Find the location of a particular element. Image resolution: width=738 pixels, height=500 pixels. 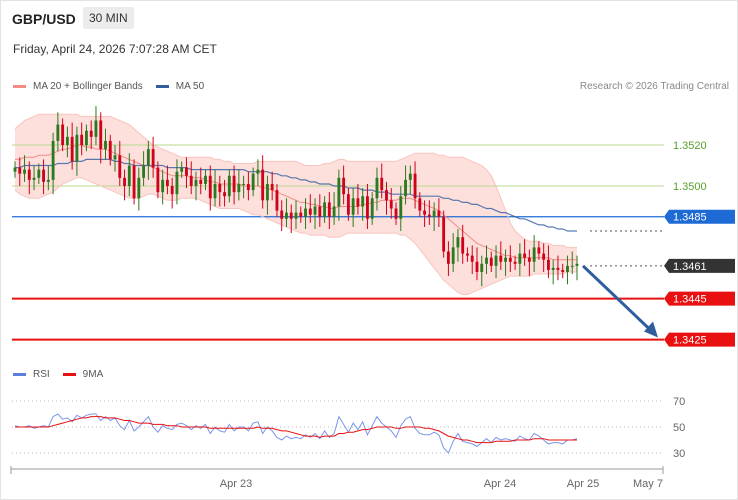

price-level-label-0: 1.3520 is located at coordinates (690, 146).